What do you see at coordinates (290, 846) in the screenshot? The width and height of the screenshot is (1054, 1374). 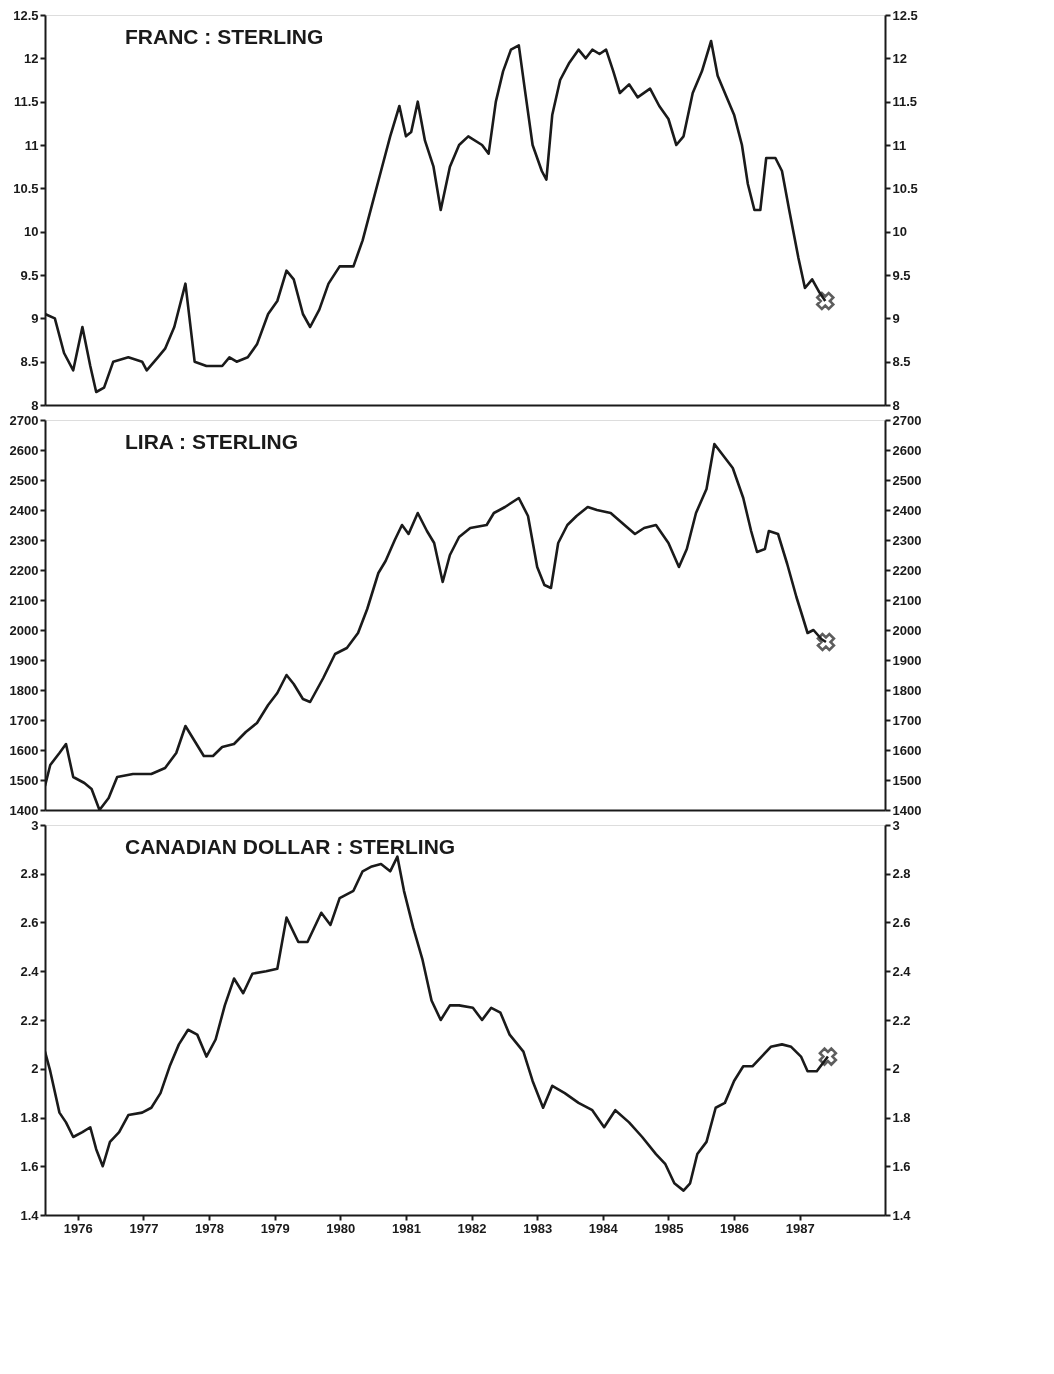 I see `text: CANADIAN DOLLAR : STERLING` at bounding box center [290, 846].